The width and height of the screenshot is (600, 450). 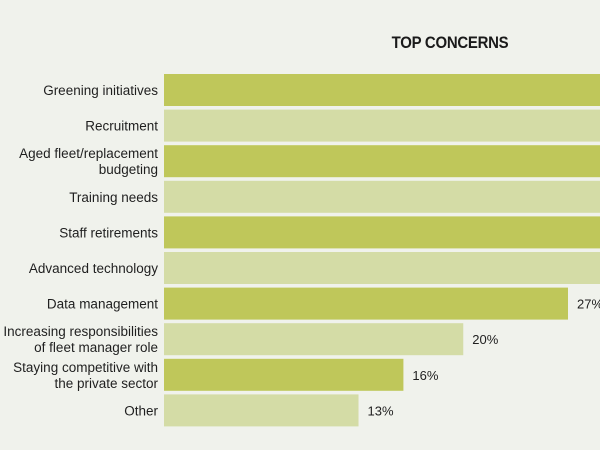 I want to click on category-label: Recruitment, so click(x=121, y=126).